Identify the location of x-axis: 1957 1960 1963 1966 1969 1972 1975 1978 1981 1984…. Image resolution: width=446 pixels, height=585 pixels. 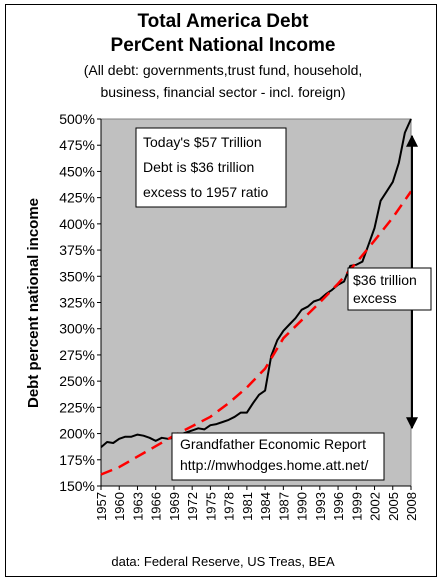
(256, 503).